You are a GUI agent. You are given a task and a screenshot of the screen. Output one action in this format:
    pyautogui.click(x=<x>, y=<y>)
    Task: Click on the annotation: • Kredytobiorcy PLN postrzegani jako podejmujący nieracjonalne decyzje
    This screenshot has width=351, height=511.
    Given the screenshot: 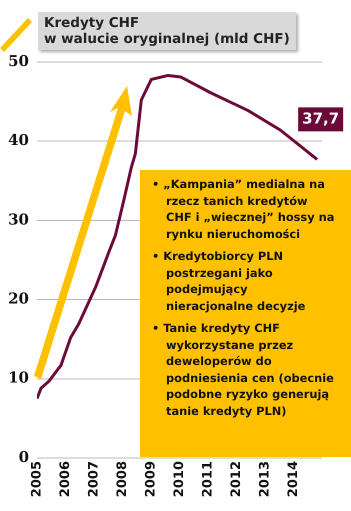 What is the action you would take?
    pyautogui.click(x=229, y=281)
    